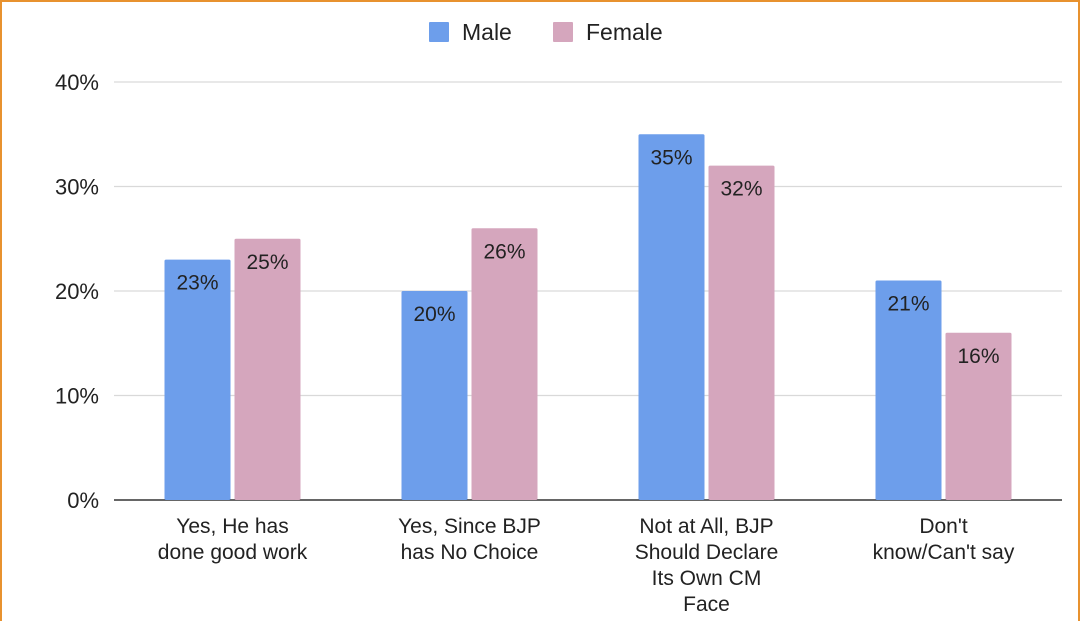  What do you see at coordinates (77, 82) in the screenshot?
I see `y-tick-label: 40%` at bounding box center [77, 82].